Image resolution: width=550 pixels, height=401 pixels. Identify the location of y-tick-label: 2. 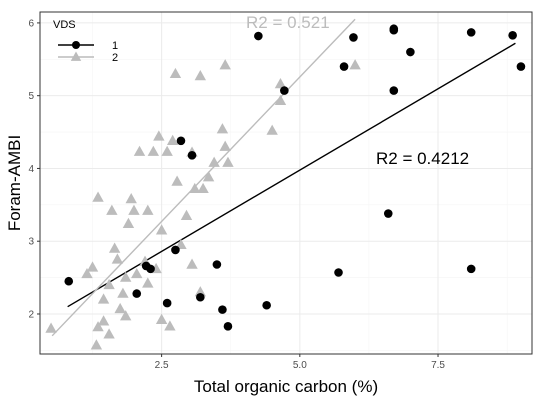
(31, 314).